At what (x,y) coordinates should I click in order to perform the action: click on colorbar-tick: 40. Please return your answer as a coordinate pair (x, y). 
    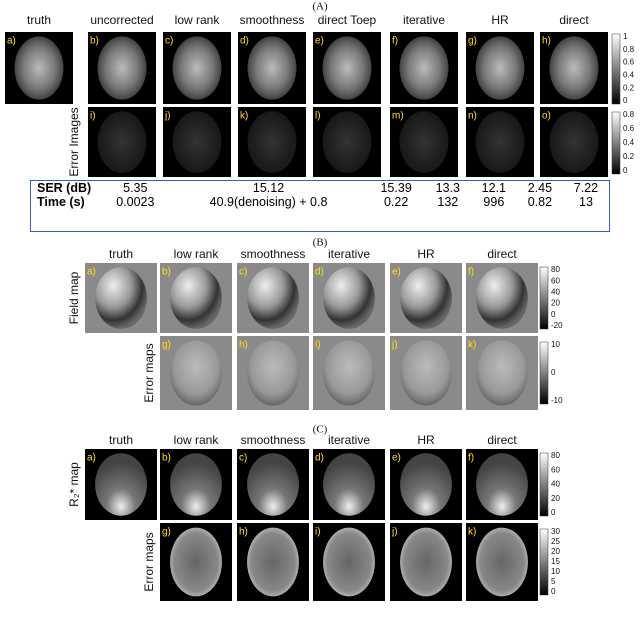
    Looking at the image, I should click on (555, 292).